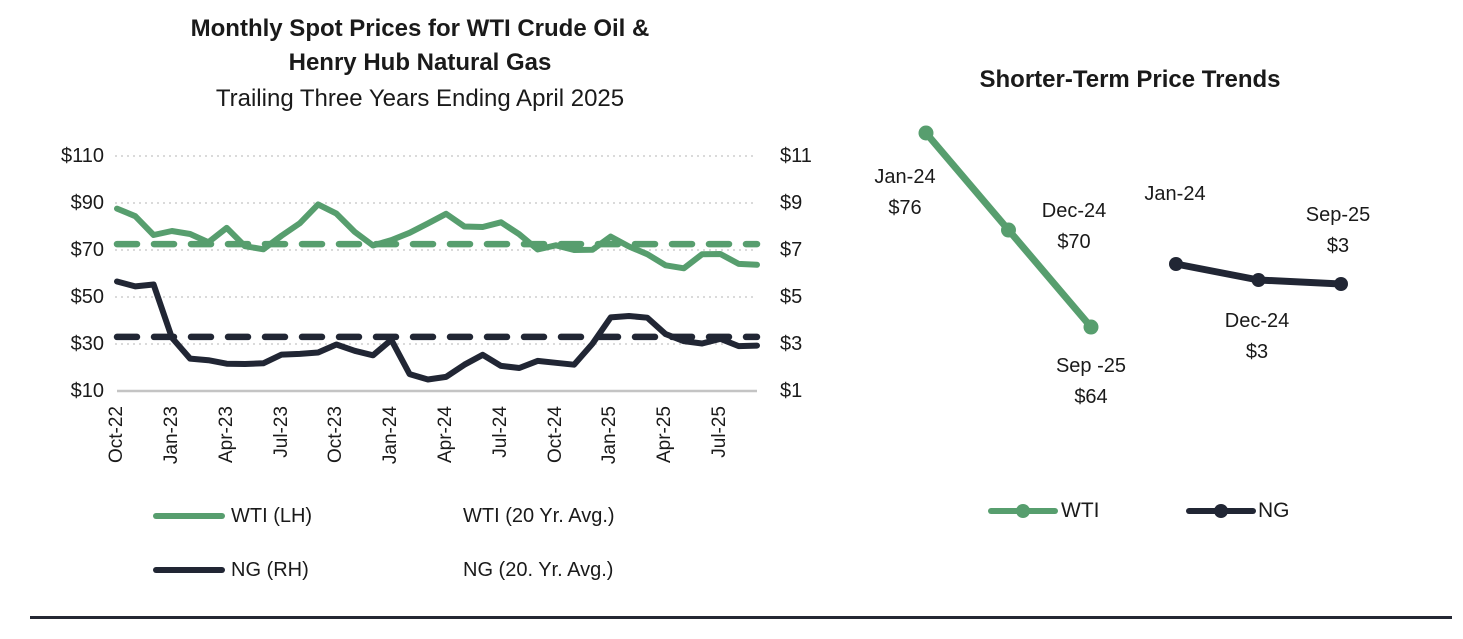  I want to click on right-chart-title: Shorter-Term Price Trends, so click(1130, 79).